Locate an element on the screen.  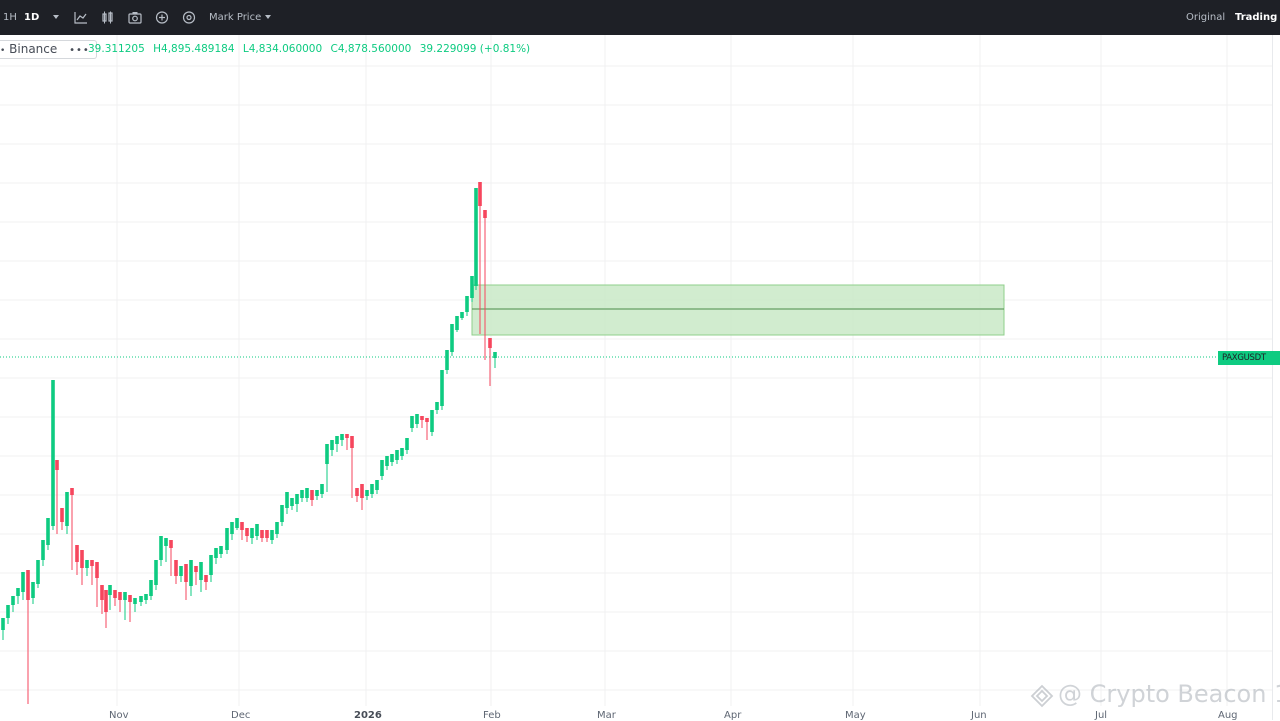
settings-icon is located at coordinates (189, 17).